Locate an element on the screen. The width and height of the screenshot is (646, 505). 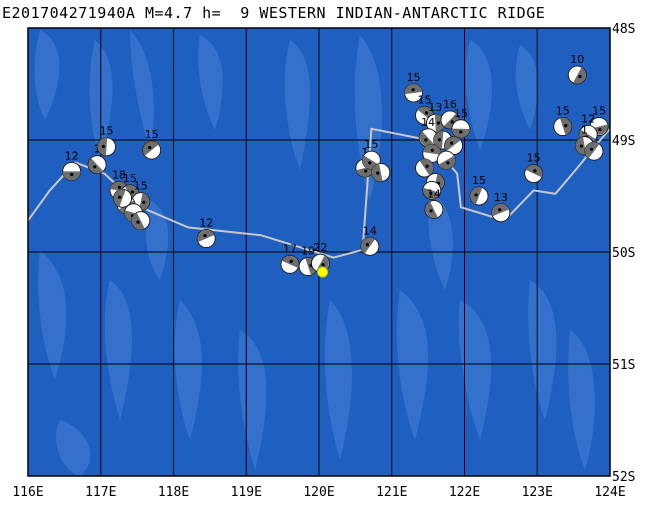
current-event-marker is located at coordinates (323, 272).